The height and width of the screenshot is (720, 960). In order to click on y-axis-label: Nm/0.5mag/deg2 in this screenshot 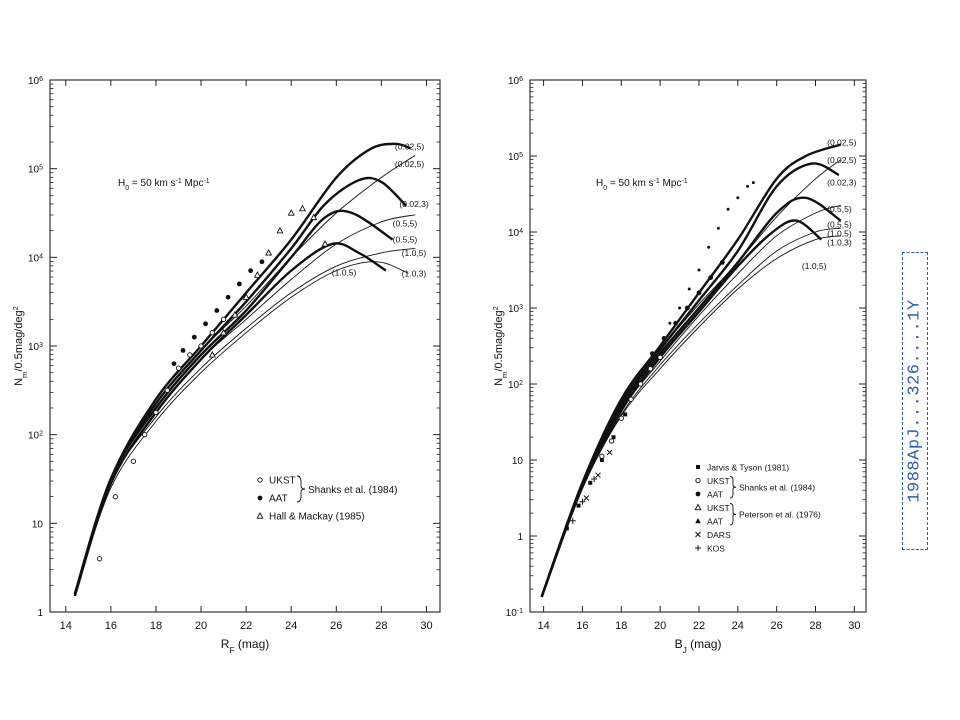, I will do `click(20, 346)`.